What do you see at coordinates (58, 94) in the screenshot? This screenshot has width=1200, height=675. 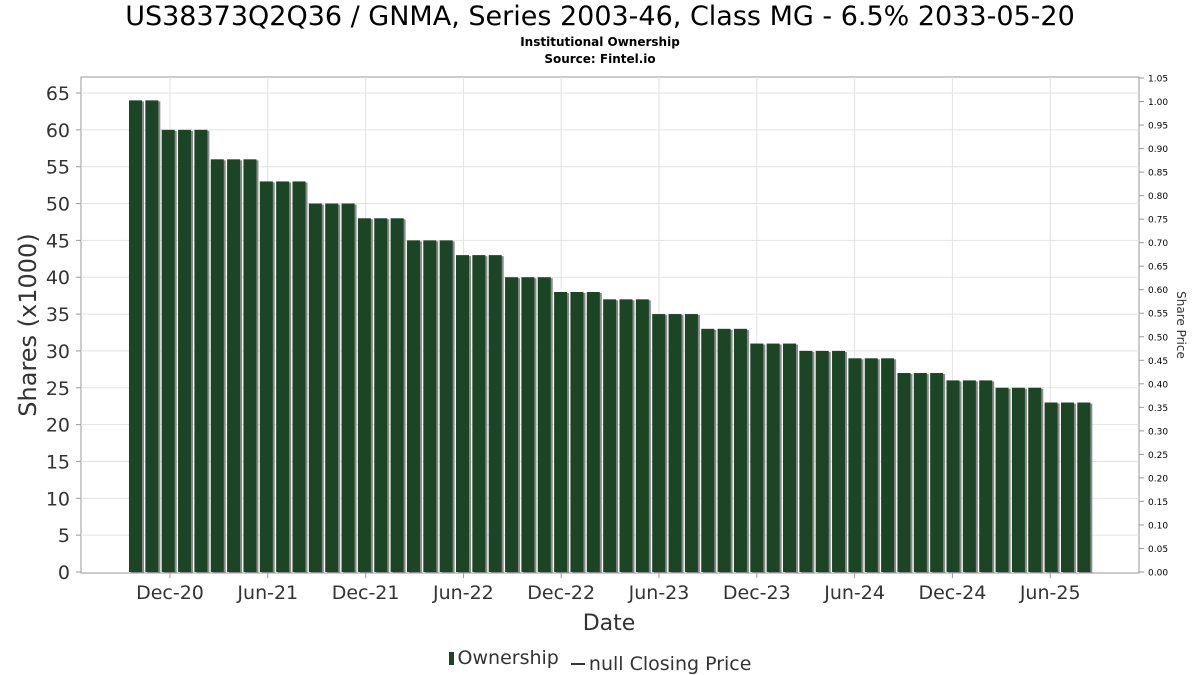 I see `y-tick-label: 65` at bounding box center [58, 94].